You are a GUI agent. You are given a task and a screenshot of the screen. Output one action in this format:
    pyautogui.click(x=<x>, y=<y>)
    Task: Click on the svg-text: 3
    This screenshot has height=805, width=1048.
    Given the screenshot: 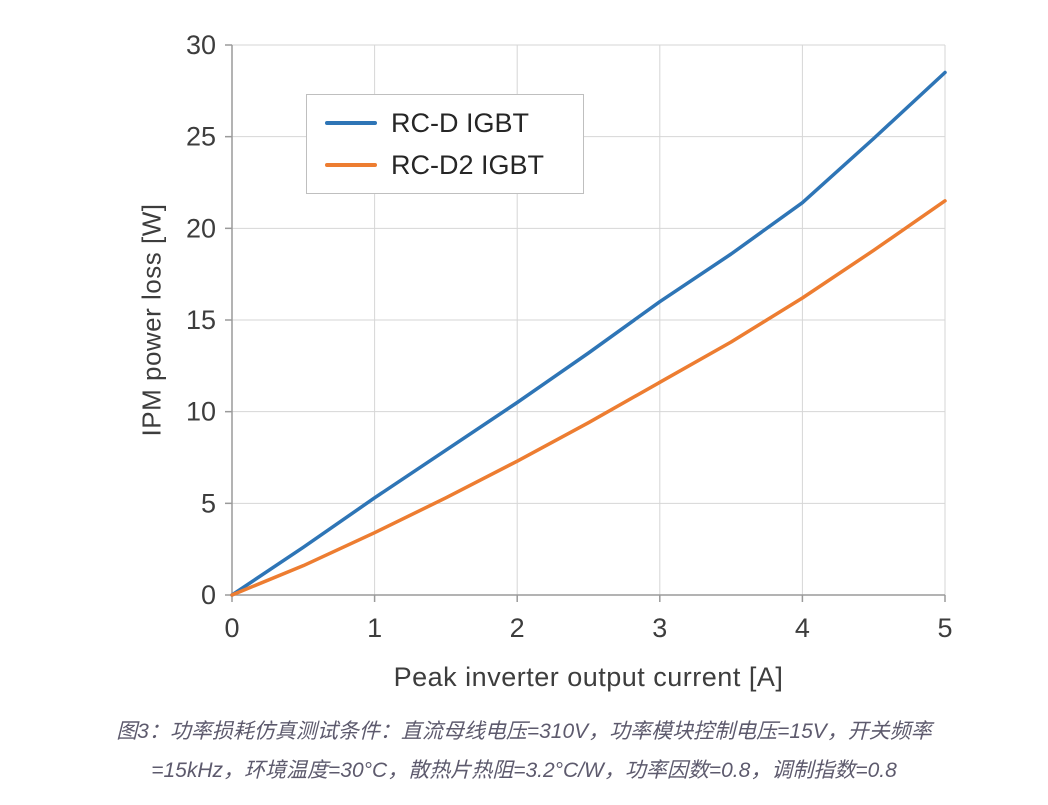 What is the action you would take?
    pyautogui.click(x=659, y=628)
    